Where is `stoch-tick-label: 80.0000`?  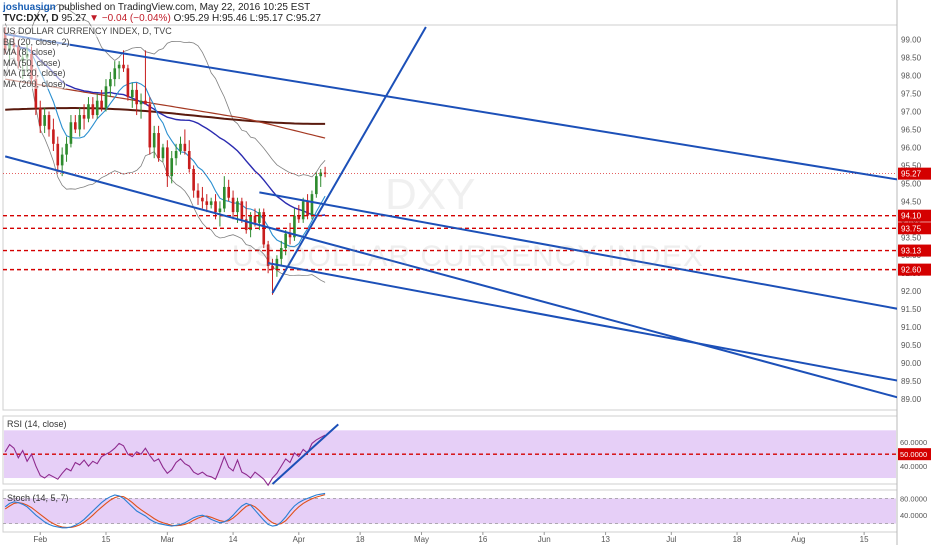 stoch-tick-label: 80.0000 is located at coordinates (913, 498).